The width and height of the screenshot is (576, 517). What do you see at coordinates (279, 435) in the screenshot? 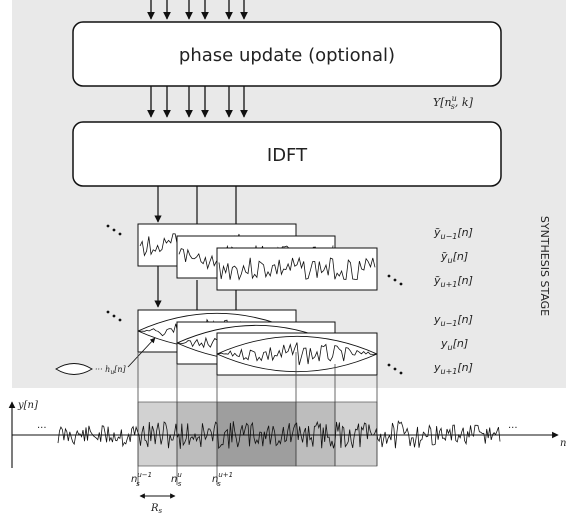
I see `output-signal` at bounding box center [279, 435].